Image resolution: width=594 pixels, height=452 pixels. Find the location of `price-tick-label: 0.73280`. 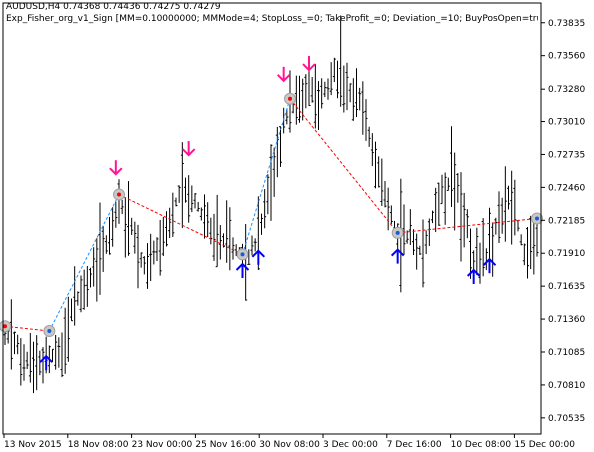

price-tick-label: 0.73280 is located at coordinates (566, 90).